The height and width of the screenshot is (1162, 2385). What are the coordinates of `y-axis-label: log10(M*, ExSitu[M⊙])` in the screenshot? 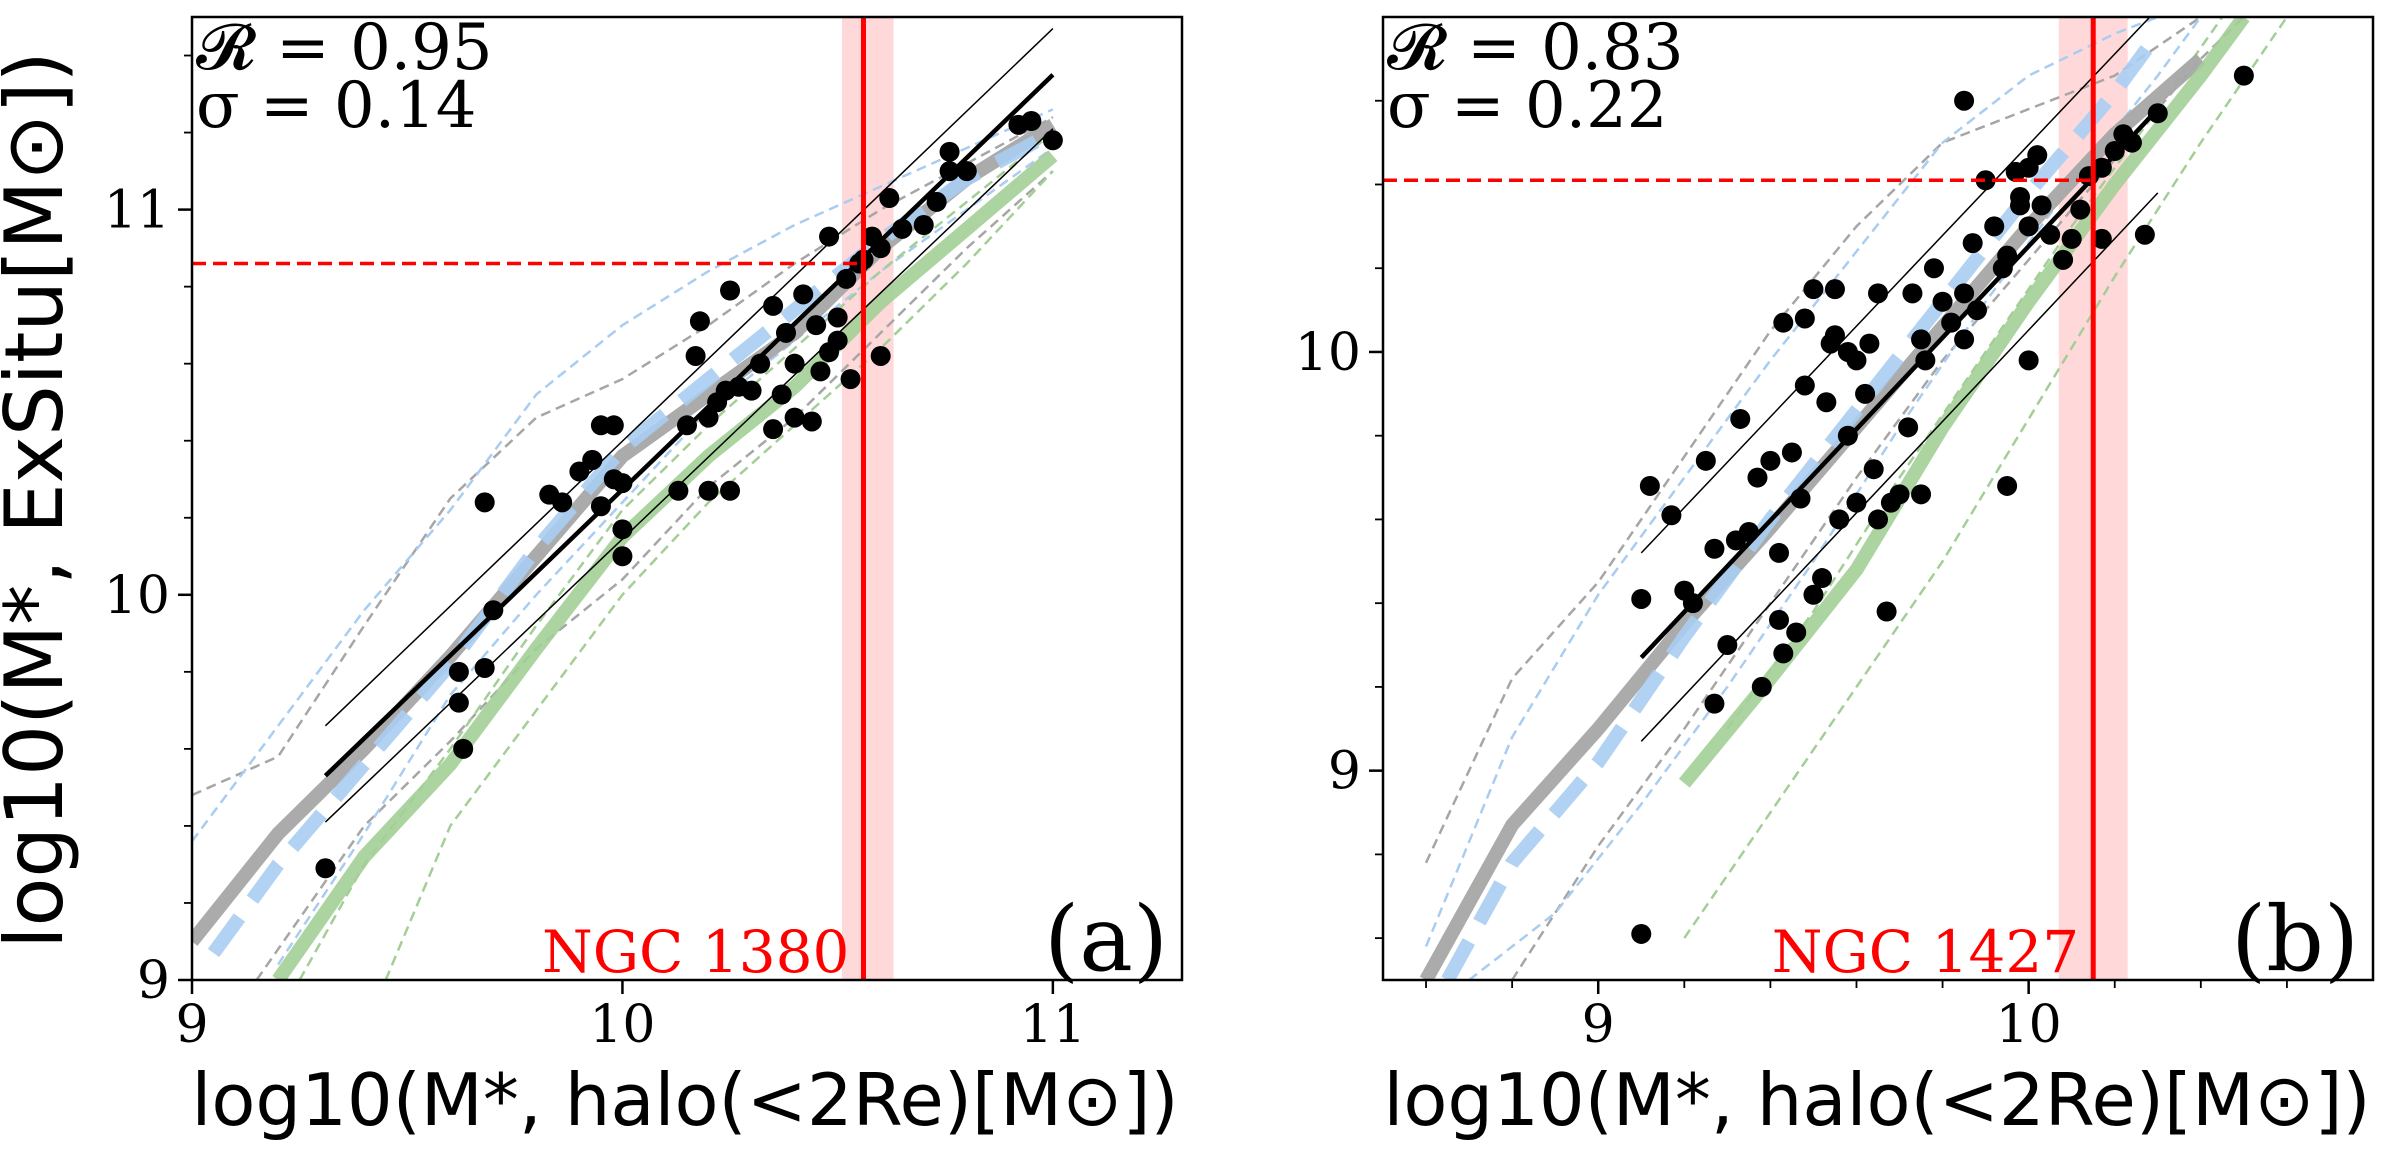 It's located at (40, 500).